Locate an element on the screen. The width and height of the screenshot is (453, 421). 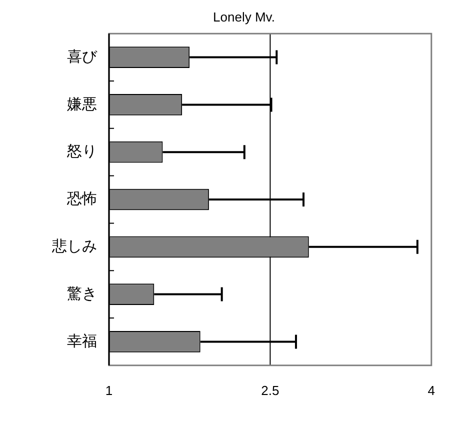
x-tick-label: 4 is located at coordinates (431, 390).